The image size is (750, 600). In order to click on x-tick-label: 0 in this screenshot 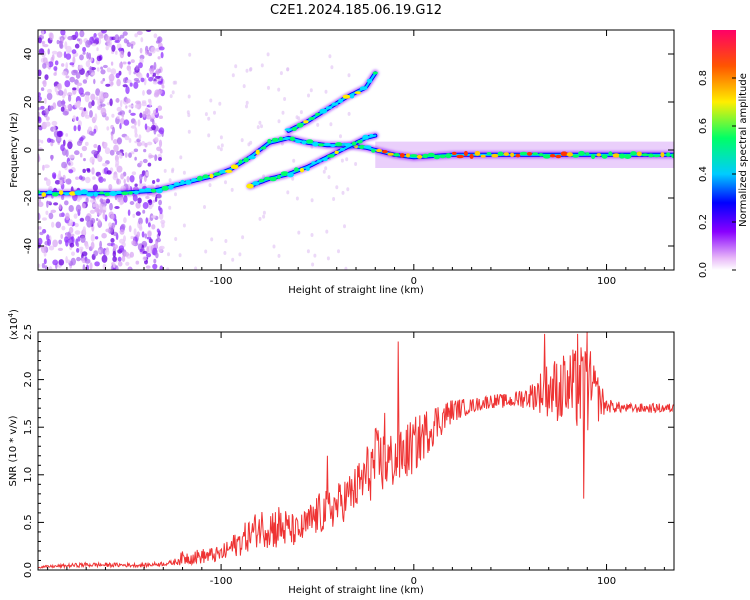, I will do `click(414, 281)`.